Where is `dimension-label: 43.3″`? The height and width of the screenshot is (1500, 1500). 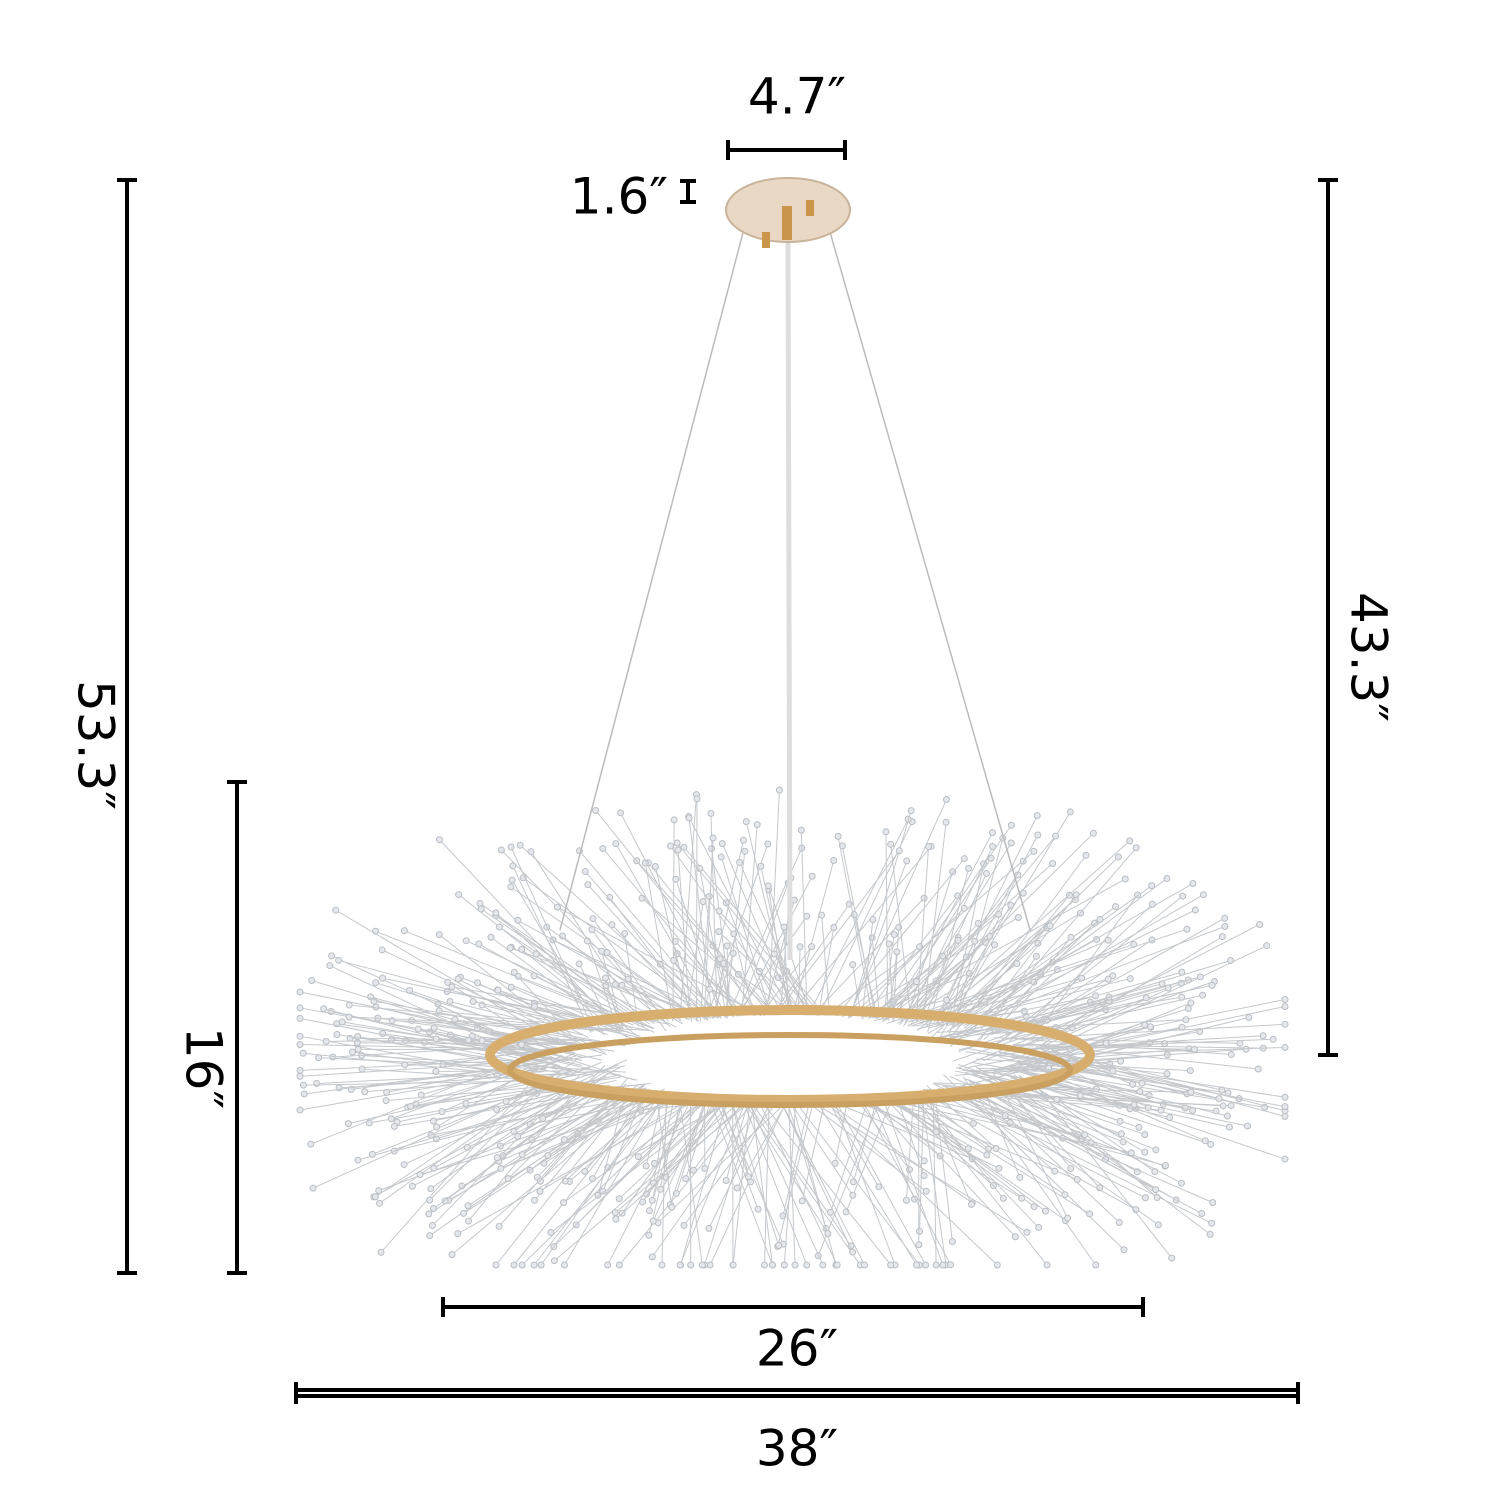 dimension-label: 43.3″ is located at coordinates (1369, 657).